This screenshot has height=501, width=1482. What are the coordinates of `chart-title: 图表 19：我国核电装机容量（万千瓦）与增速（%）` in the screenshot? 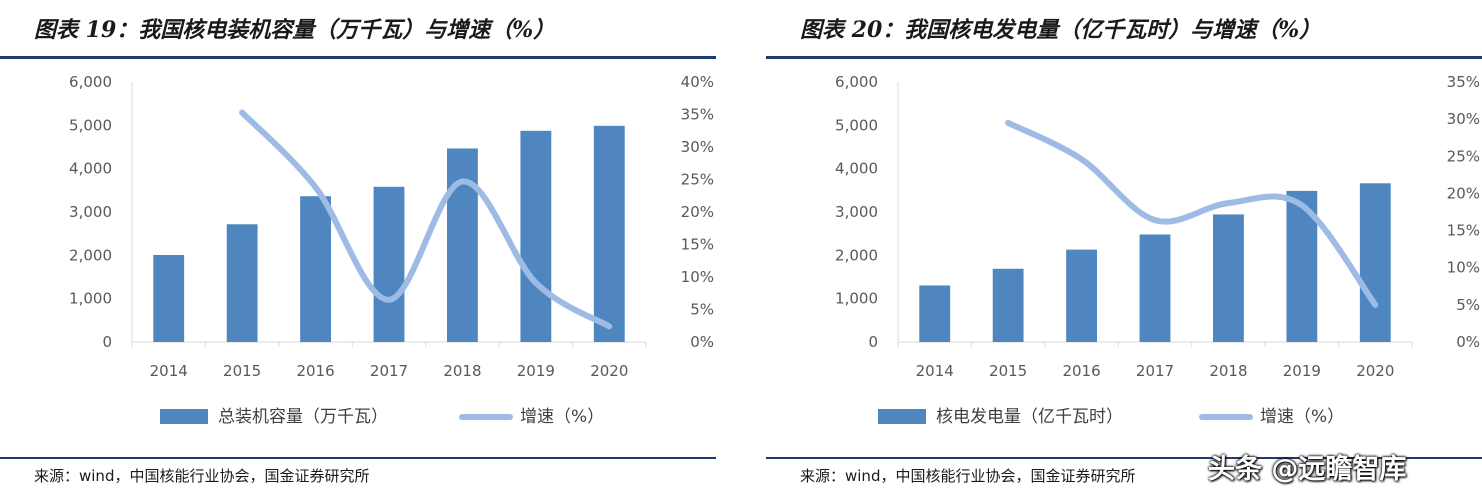 It's located at (295, 30).